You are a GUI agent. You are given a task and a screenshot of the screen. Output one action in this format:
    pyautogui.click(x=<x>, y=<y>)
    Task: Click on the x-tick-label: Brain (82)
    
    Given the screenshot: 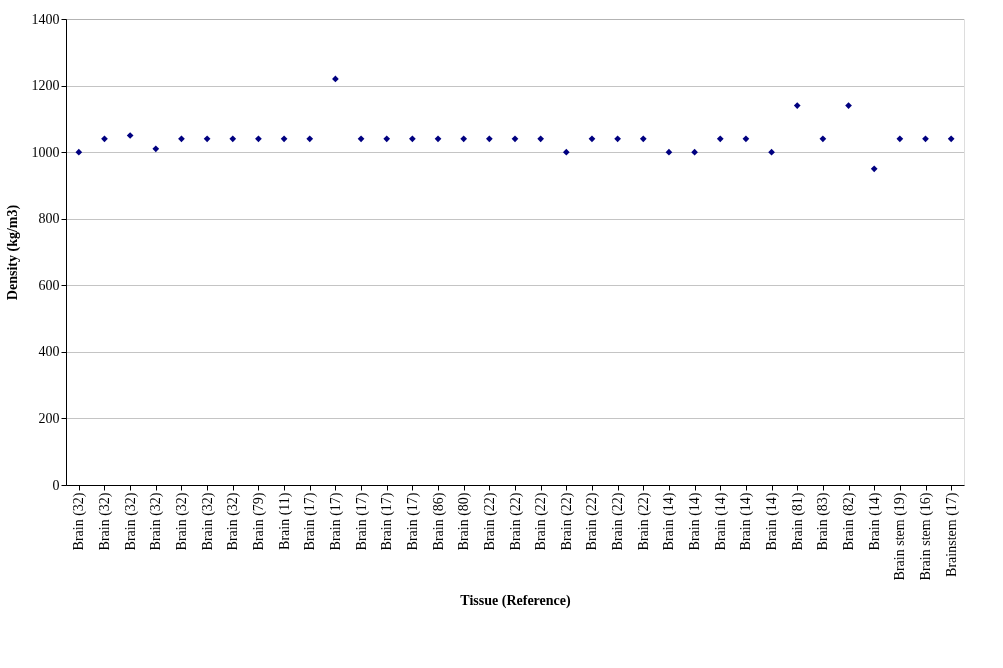 What is the action you would take?
    pyautogui.click(x=849, y=521)
    